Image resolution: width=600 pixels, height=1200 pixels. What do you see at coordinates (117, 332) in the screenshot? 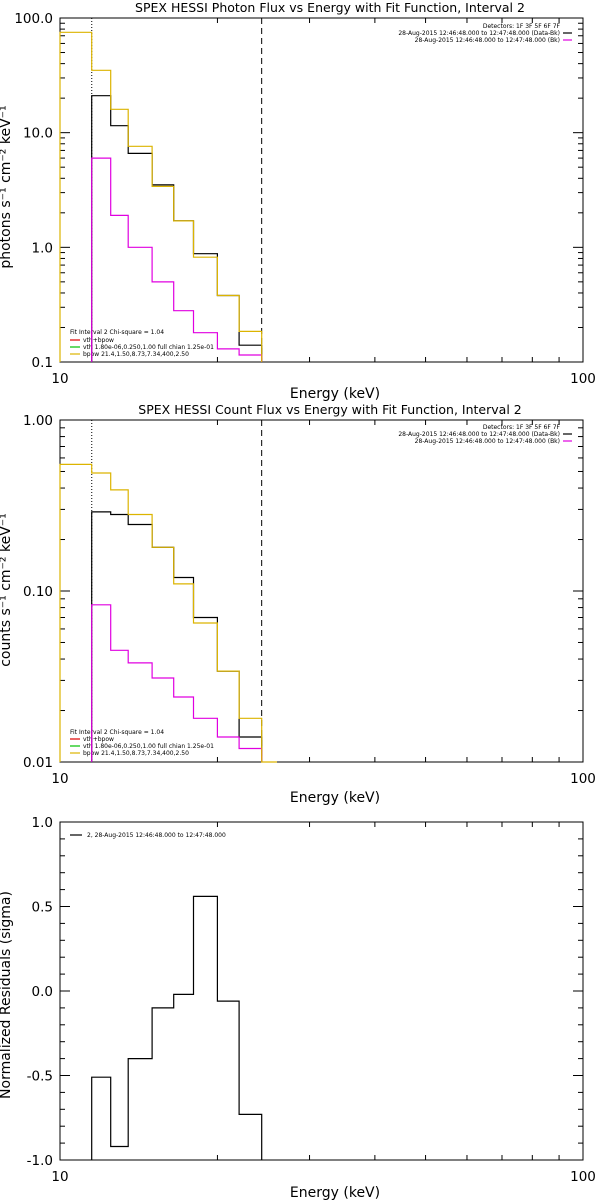
I see `photon-fit-info-label: Fit Interval 2 Chi-square = 1.04` at bounding box center [117, 332].